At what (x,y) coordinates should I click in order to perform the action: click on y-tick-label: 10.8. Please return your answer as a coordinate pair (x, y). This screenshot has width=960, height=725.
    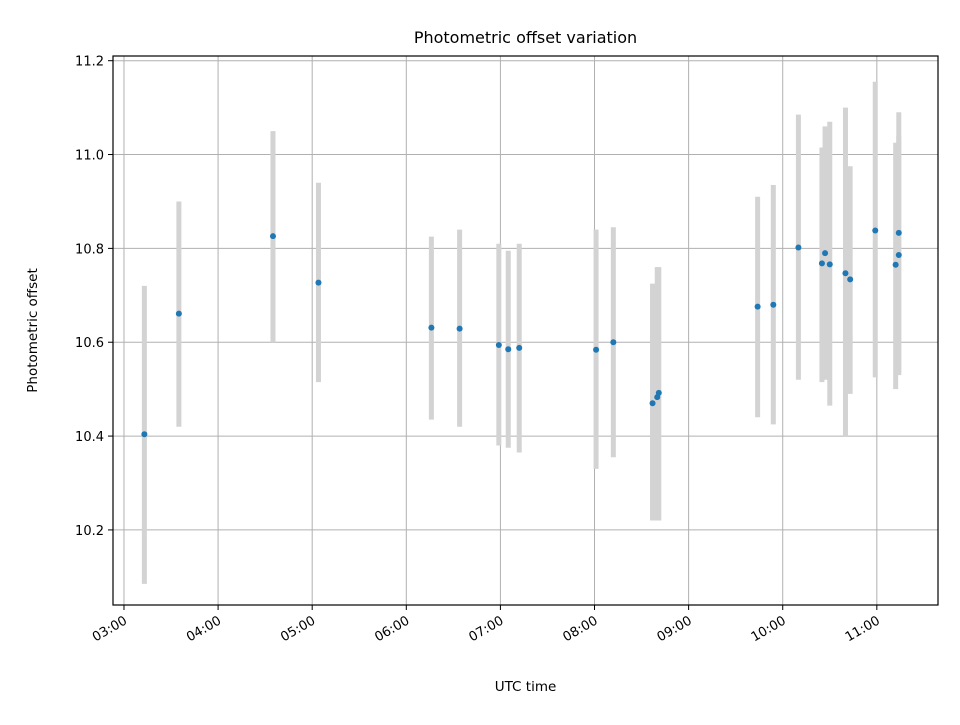
    Looking at the image, I should click on (89, 249).